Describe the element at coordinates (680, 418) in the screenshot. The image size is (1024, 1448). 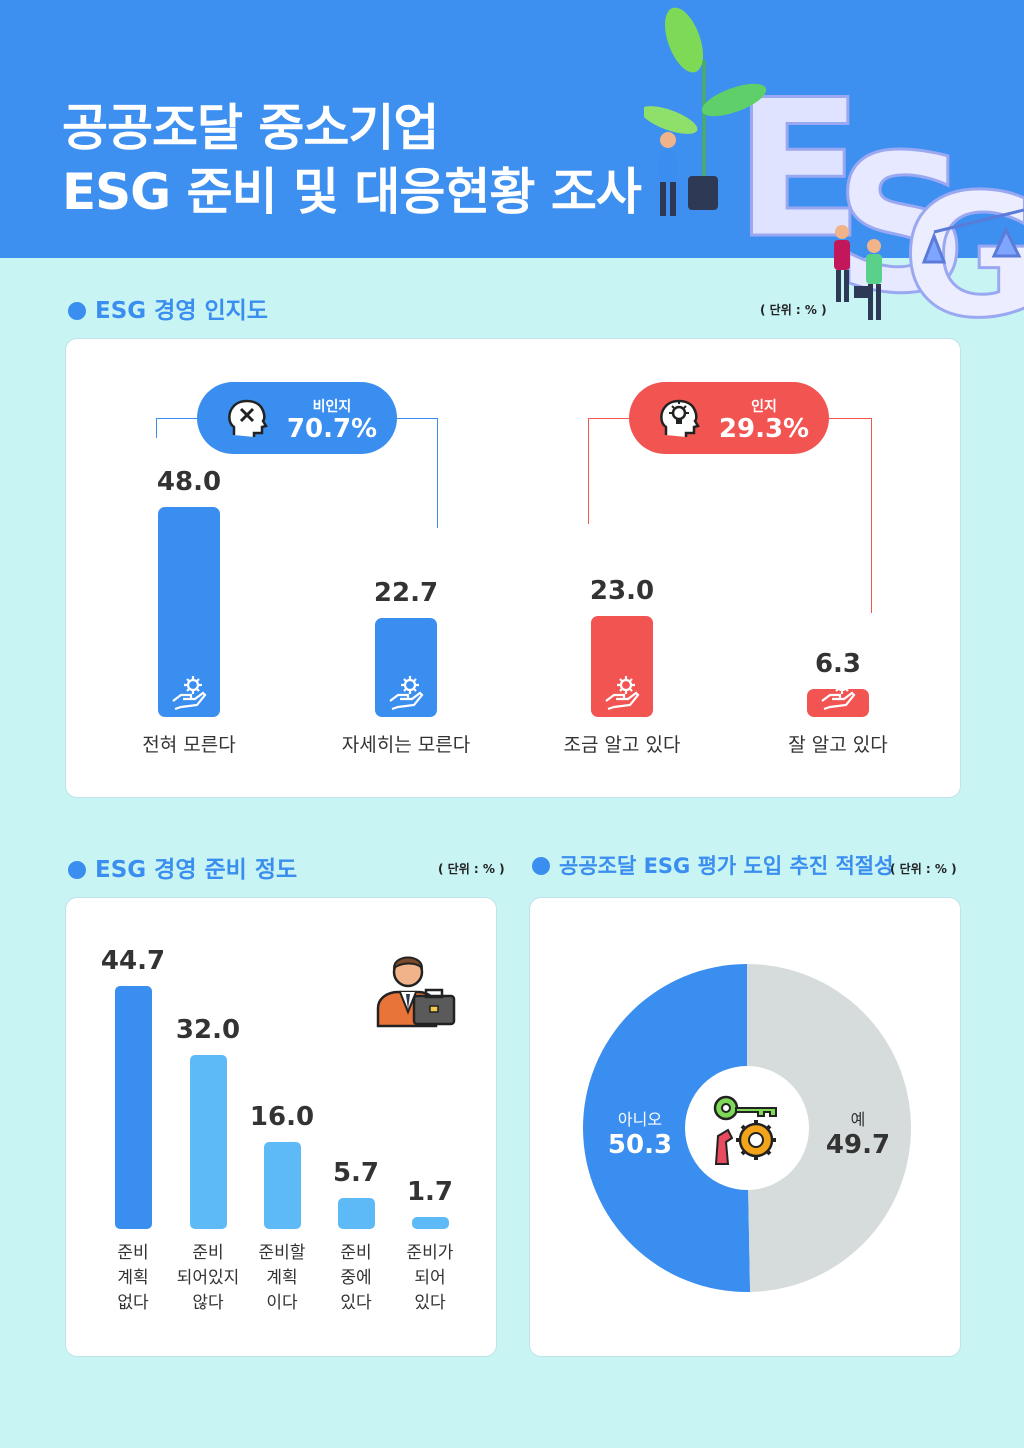
I see `idea-head-icon` at that location.